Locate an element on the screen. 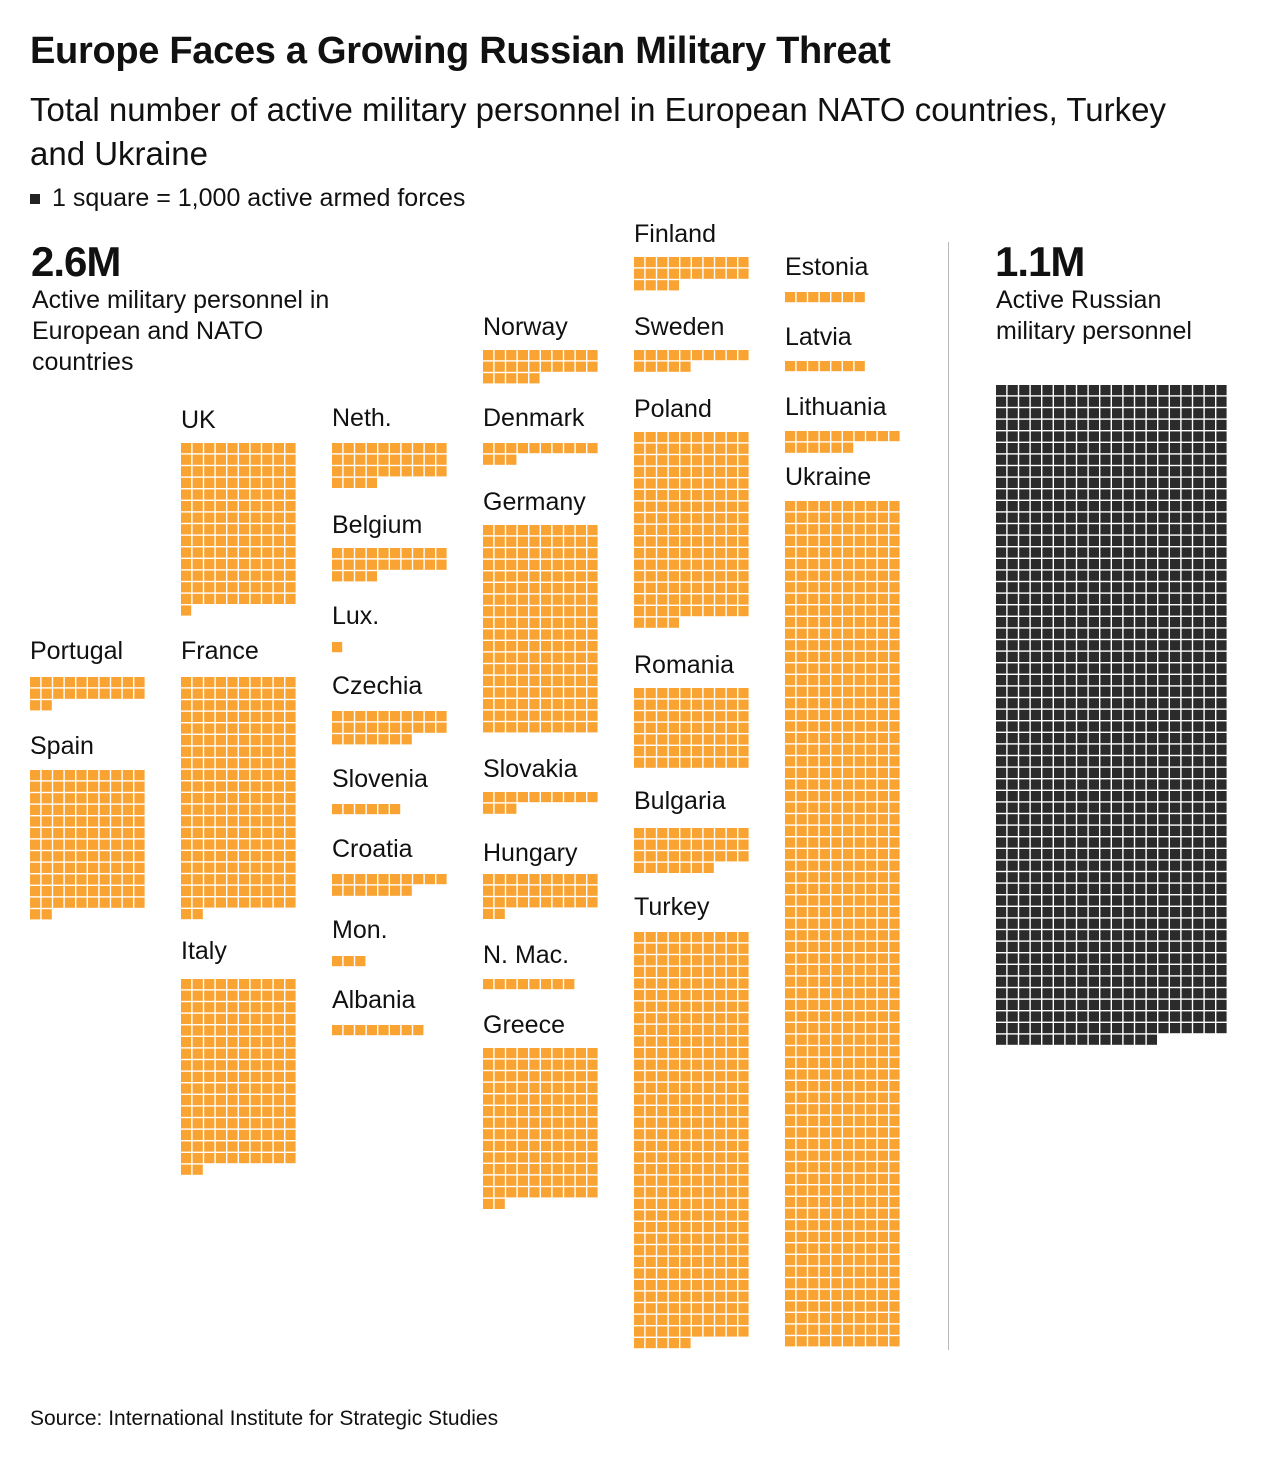 Image resolution: width=1272 pixels, height=1460 pixels. country-france-squares is located at coordinates (238, 798).